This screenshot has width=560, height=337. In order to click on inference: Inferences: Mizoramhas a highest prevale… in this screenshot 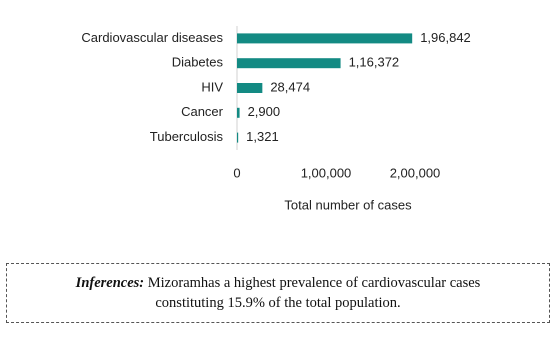, I will do `click(278, 293)`.